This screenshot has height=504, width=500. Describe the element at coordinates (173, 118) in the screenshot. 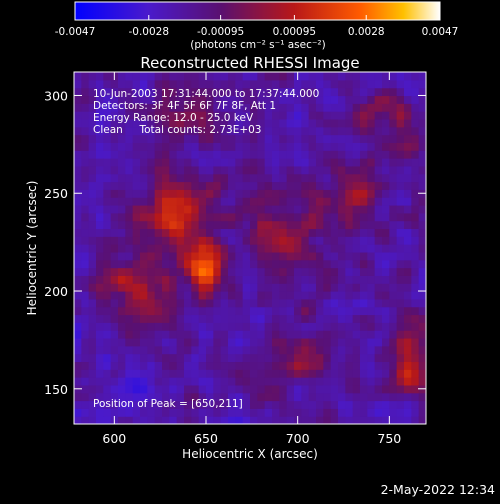

I see `annotation-energy-range: Energy Range: 12.0 - 25.0 keV` at that location.